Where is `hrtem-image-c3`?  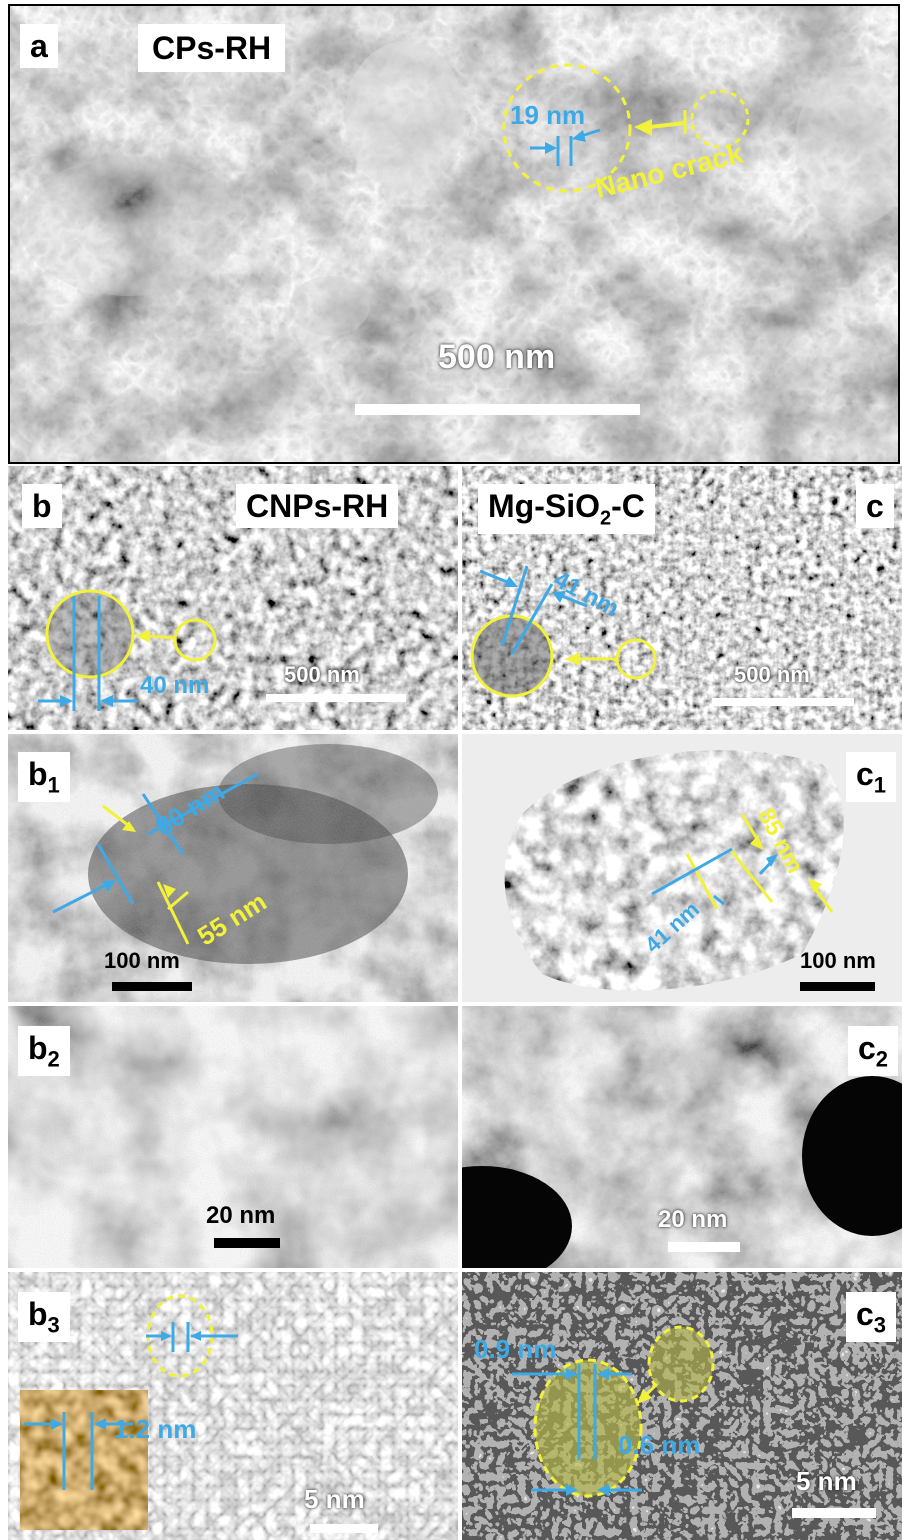 hrtem-image-c3 is located at coordinates (682, 1406).